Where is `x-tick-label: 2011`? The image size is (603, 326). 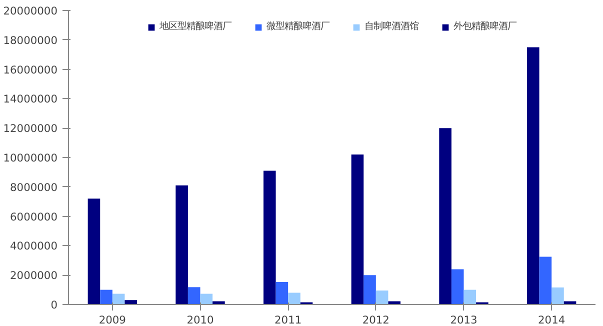 x-tick-label: 2011 is located at coordinates (288, 320).